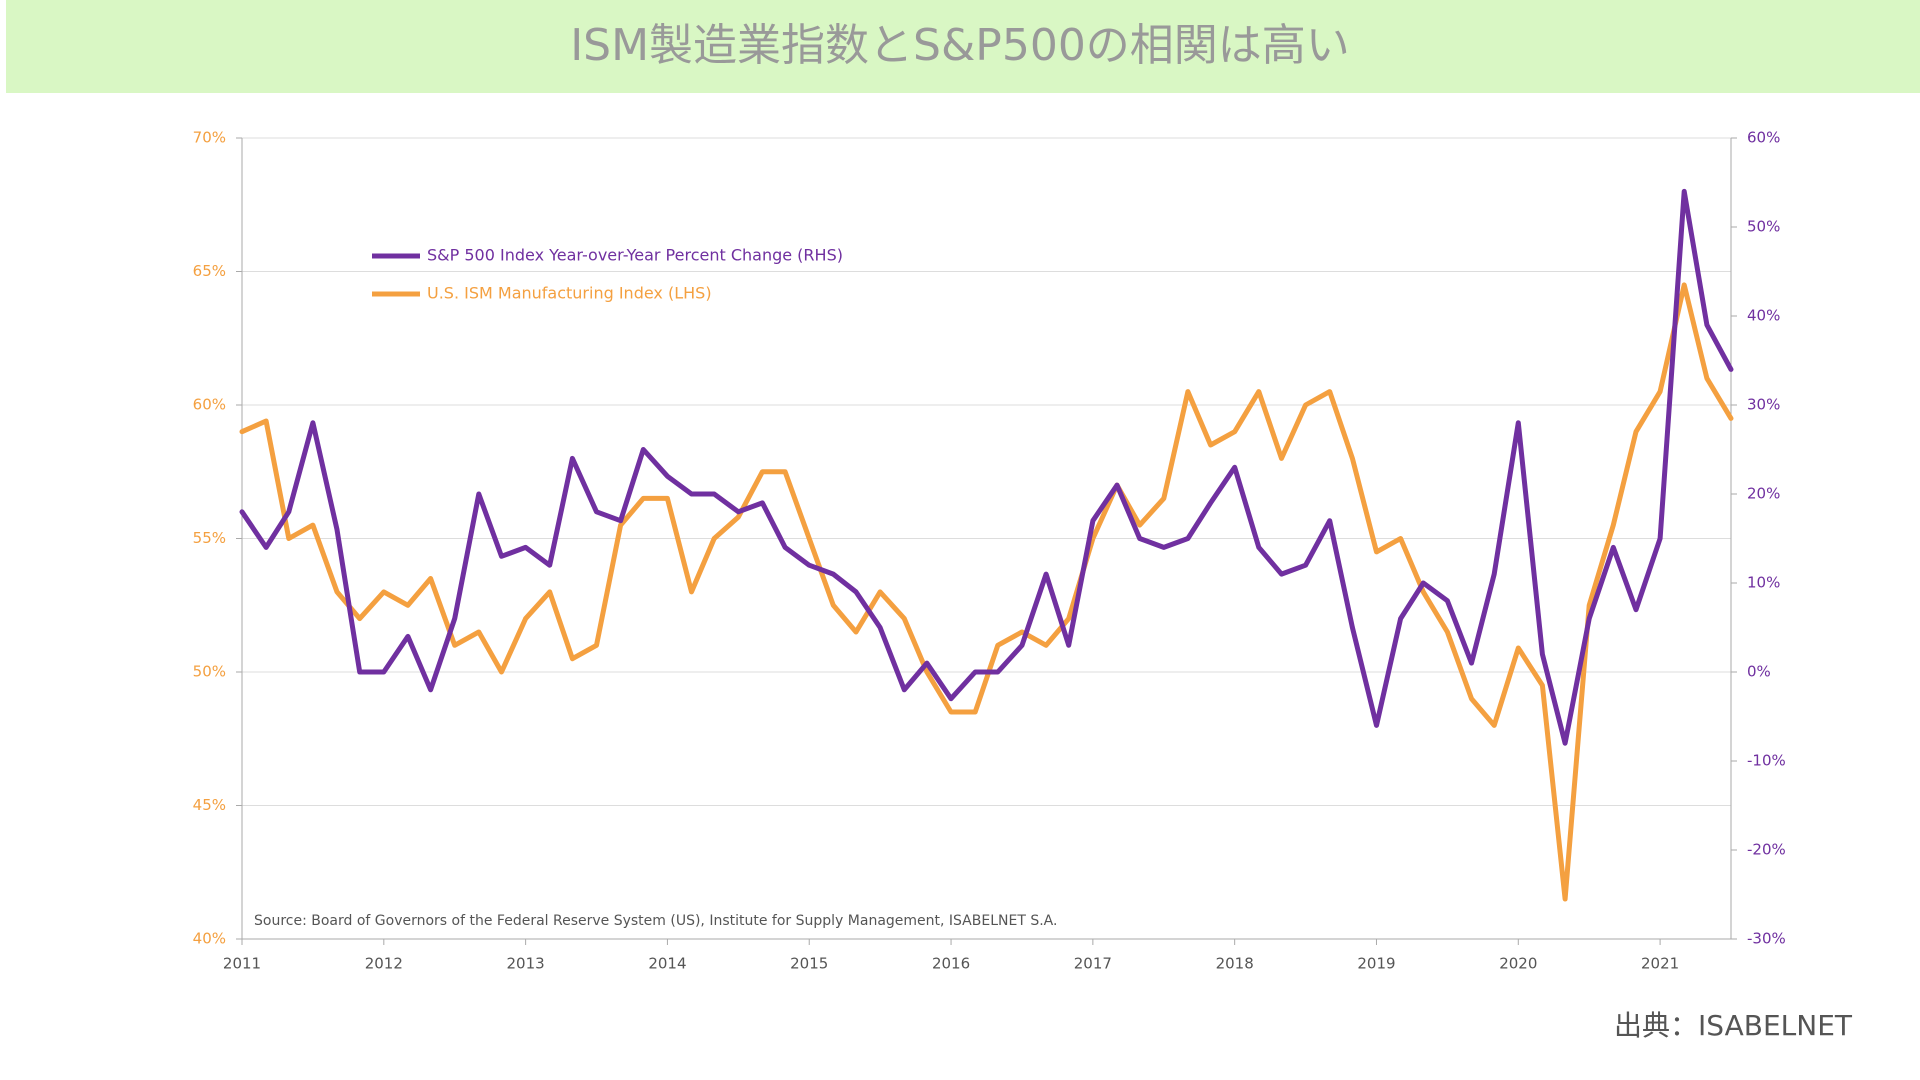 The height and width of the screenshot is (1080, 1920). What do you see at coordinates (569, 293) in the screenshot?
I see `legend-label: U.S. ISM Manufacturing Index (LHS)` at bounding box center [569, 293].